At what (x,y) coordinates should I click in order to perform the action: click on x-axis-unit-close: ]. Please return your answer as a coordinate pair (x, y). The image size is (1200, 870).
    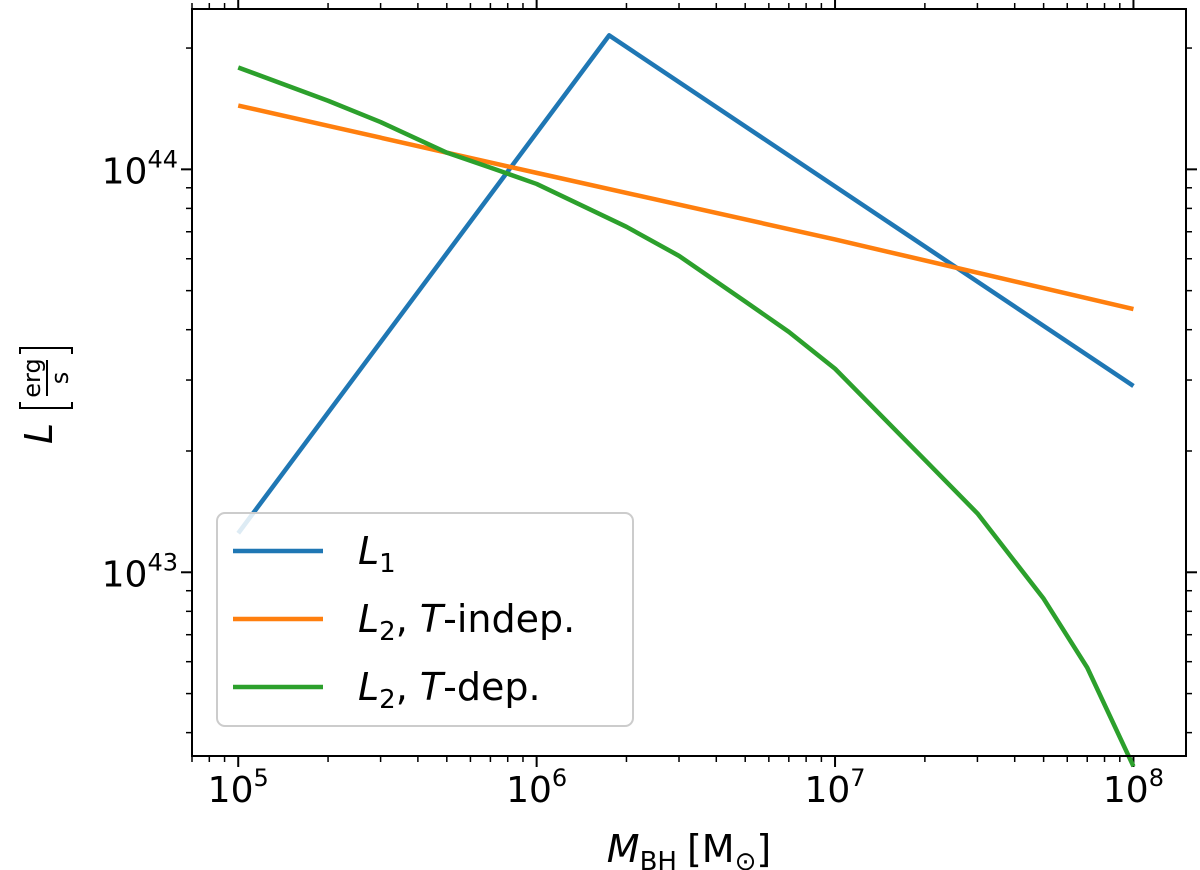
    Looking at the image, I should click on (763, 848).